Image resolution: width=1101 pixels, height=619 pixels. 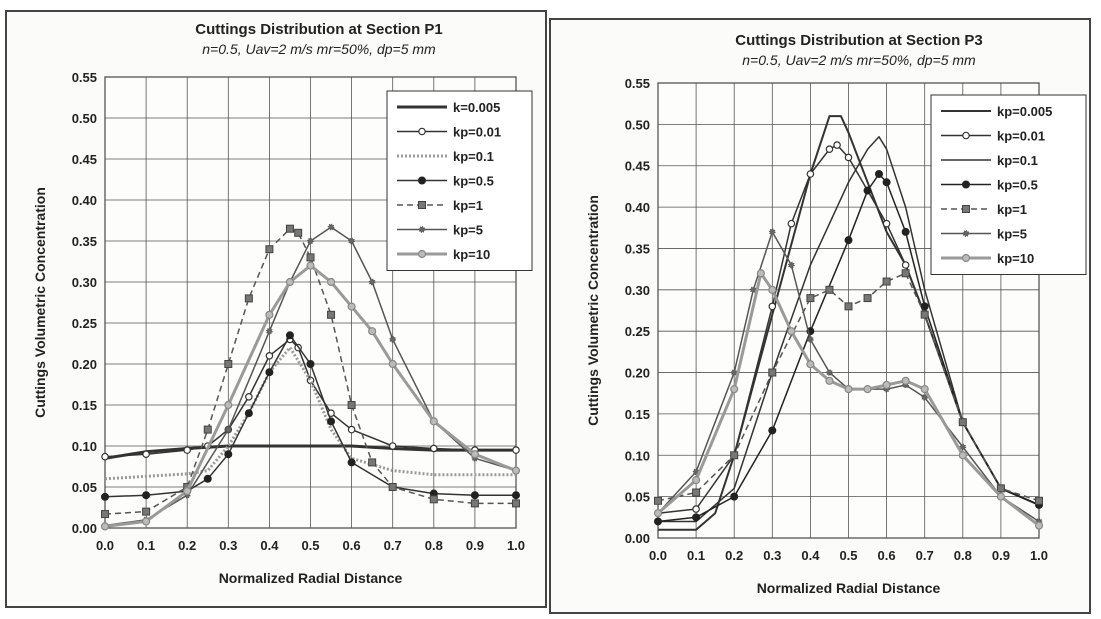 What do you see at coordinates (471, 254) in the screenshot?
I see `legend-label: kp=10` at bounding box center [471, 254].